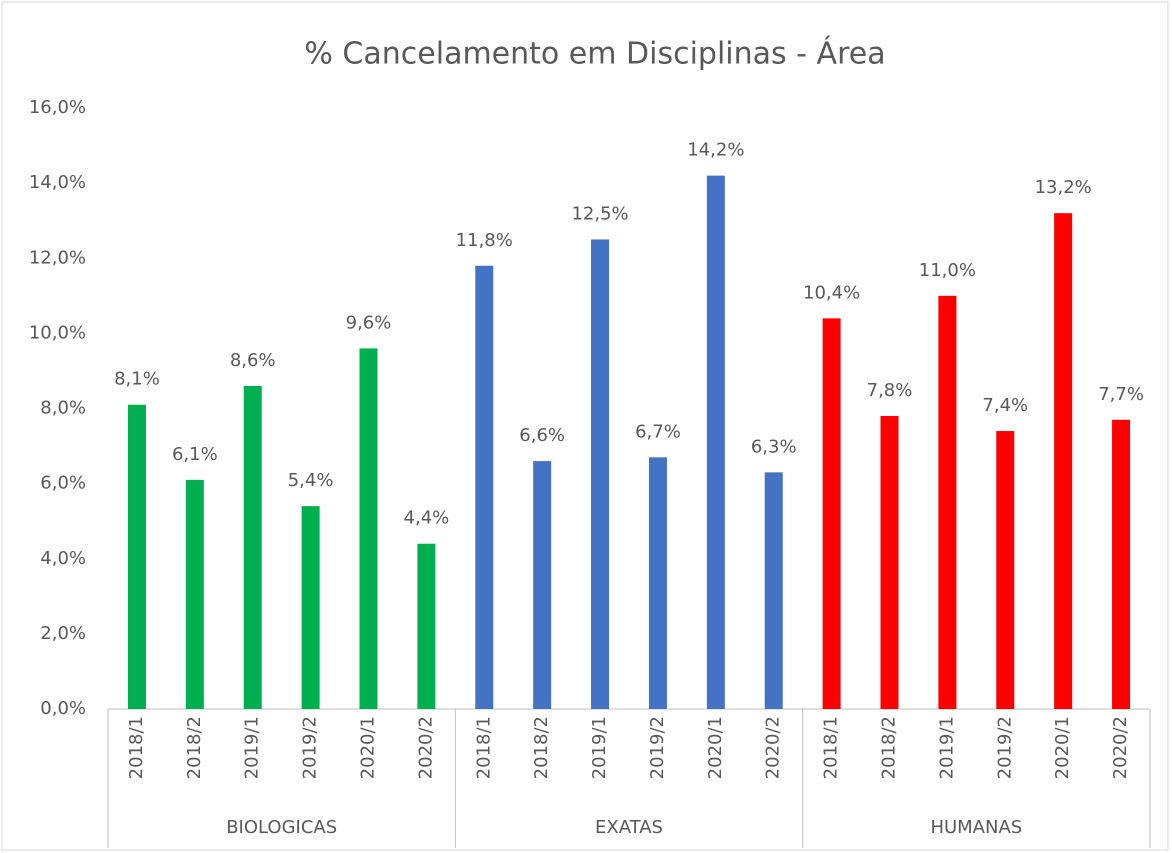  Describe the element at coordinates (253, 360) in the screenshot. I see `data-label: 8,6%` at that location.